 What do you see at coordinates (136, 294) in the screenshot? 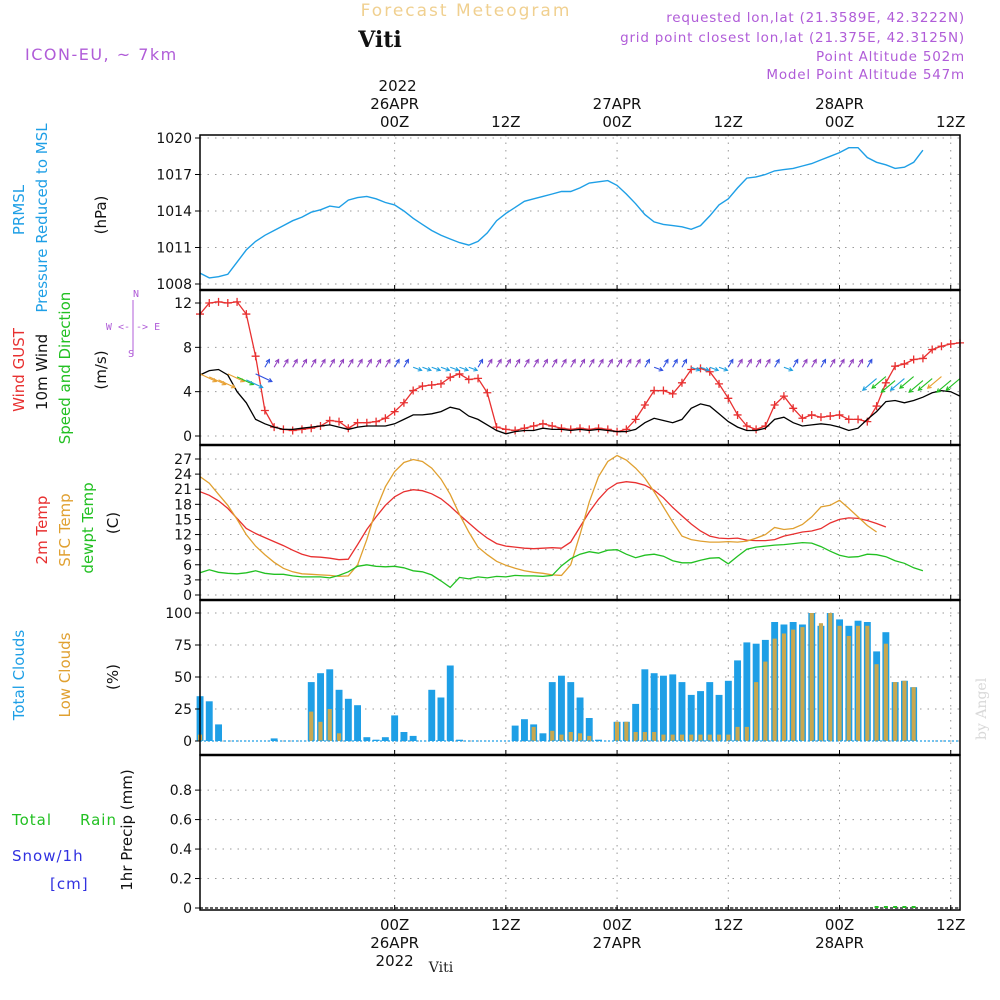
I see `compass-n: N` at bounding box center [136, 294].